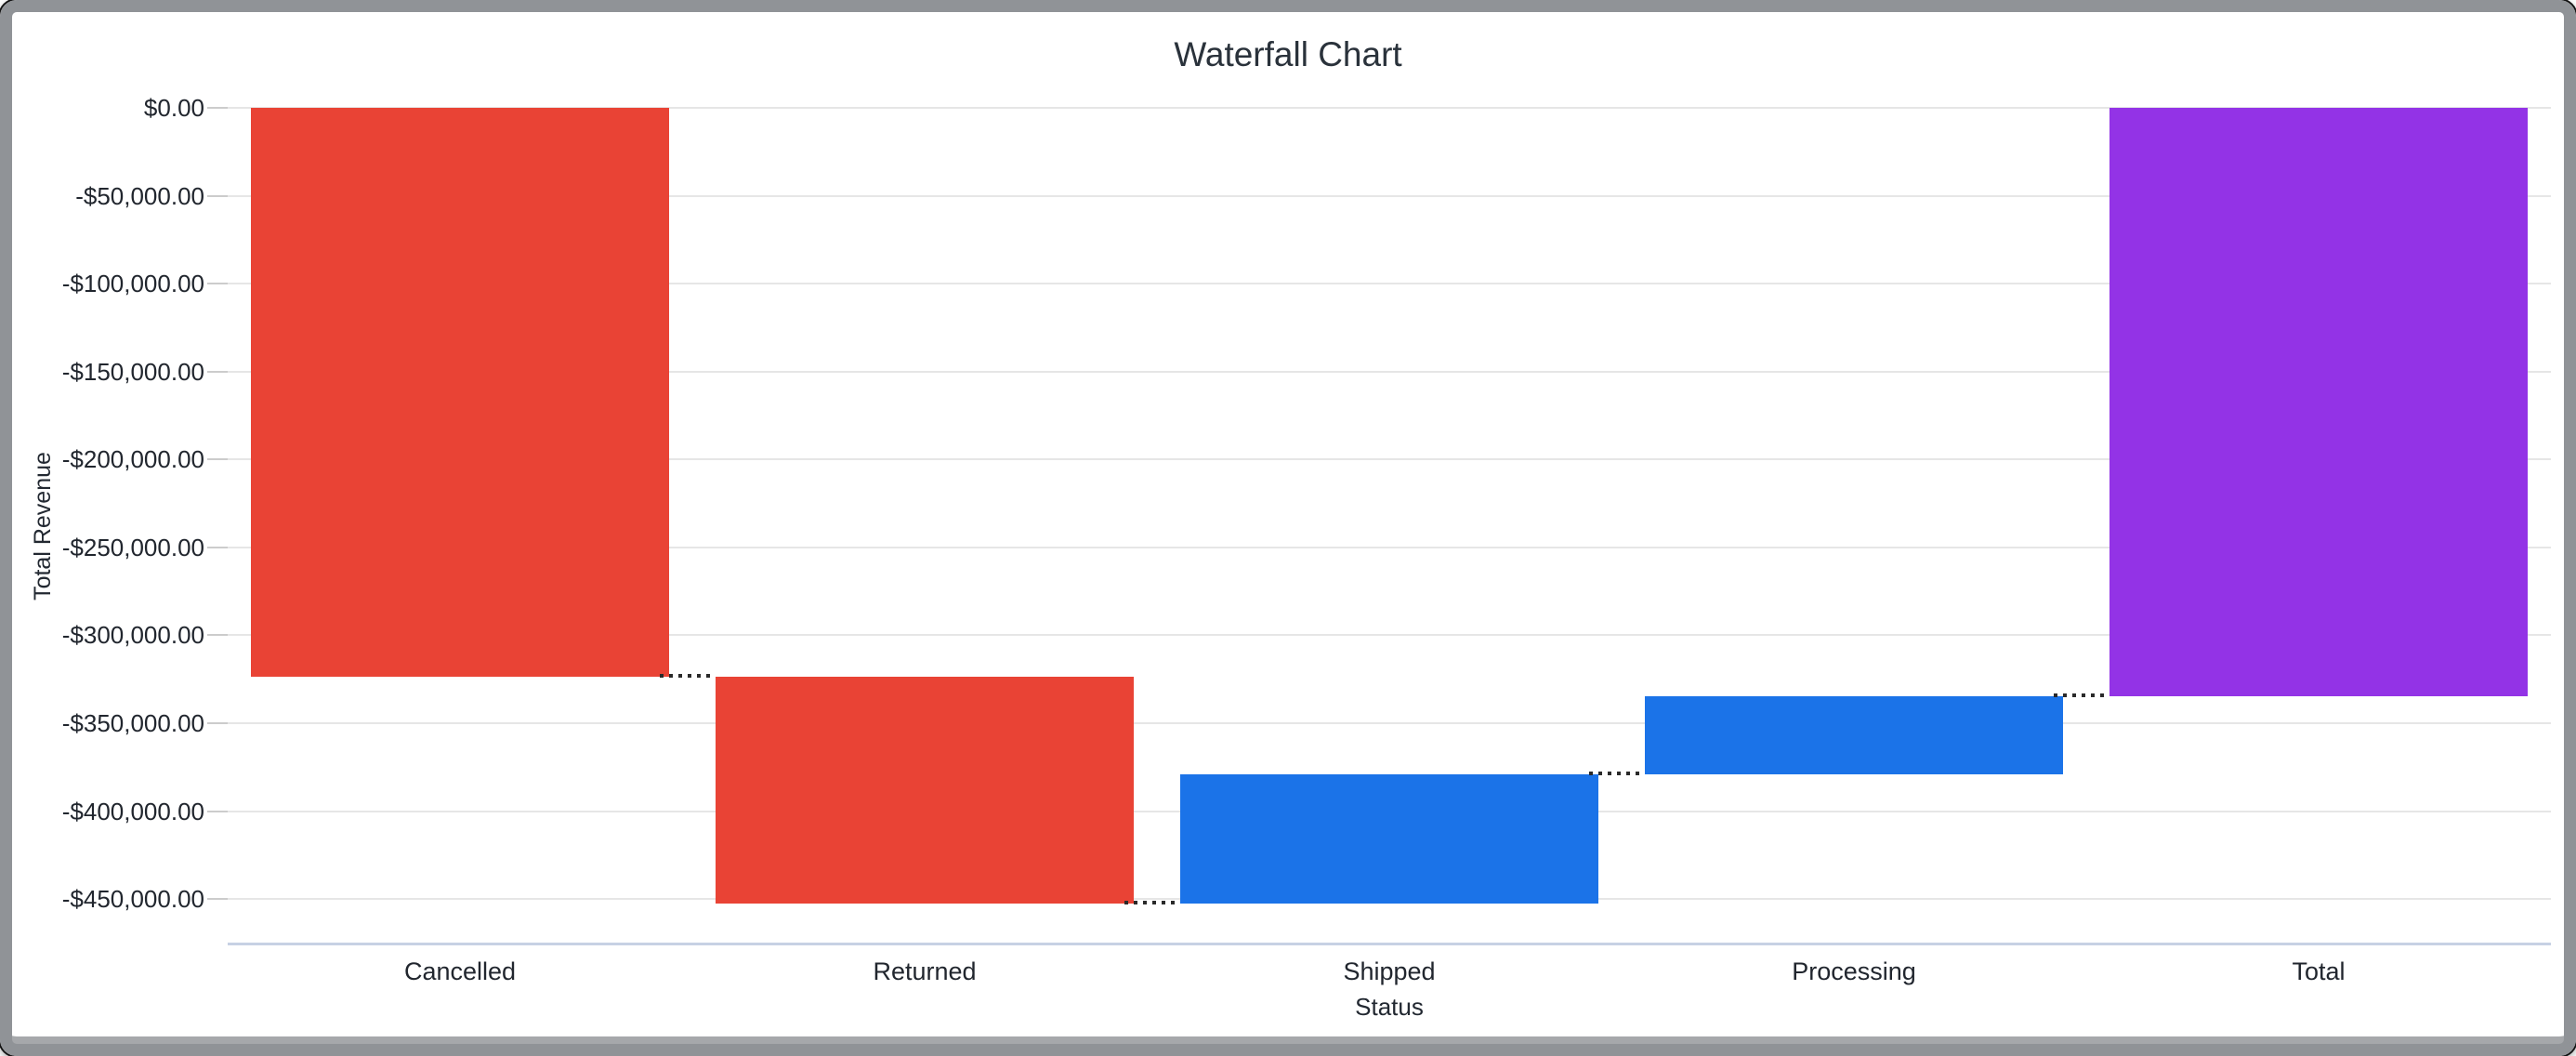 The height and width of the screenshot is (1056, 2576). What do you see at coordinates (1389, 1007) in the screenshot?
I see `x-axis-title: Status` at bounding box center [1389, 1007].